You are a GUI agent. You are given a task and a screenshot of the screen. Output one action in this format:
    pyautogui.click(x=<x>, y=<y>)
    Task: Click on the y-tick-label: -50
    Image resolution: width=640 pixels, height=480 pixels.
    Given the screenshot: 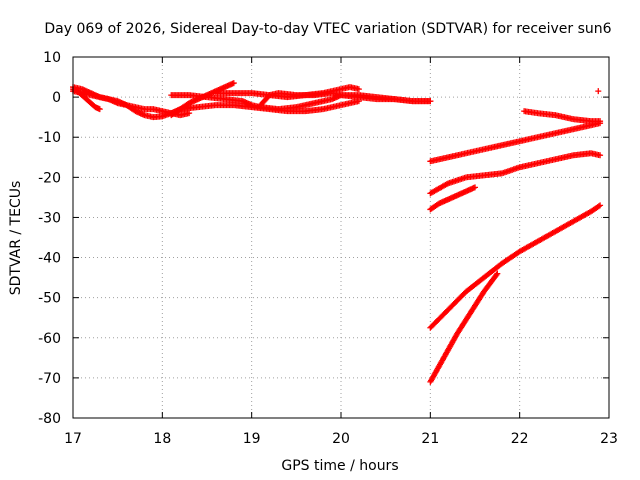 What is the action you would take?
    pyautogui.click(x=49, y=299)
    